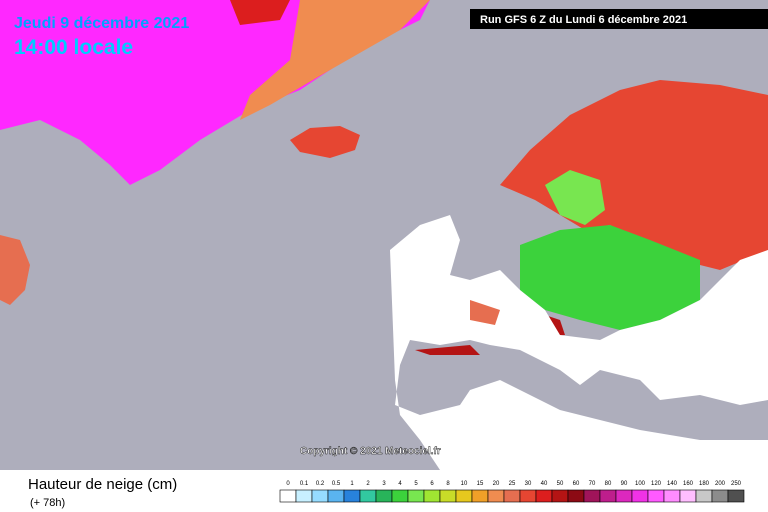  Describe the element at coordinates (325, 142) in the screenshot. I see `iceland` at that location.